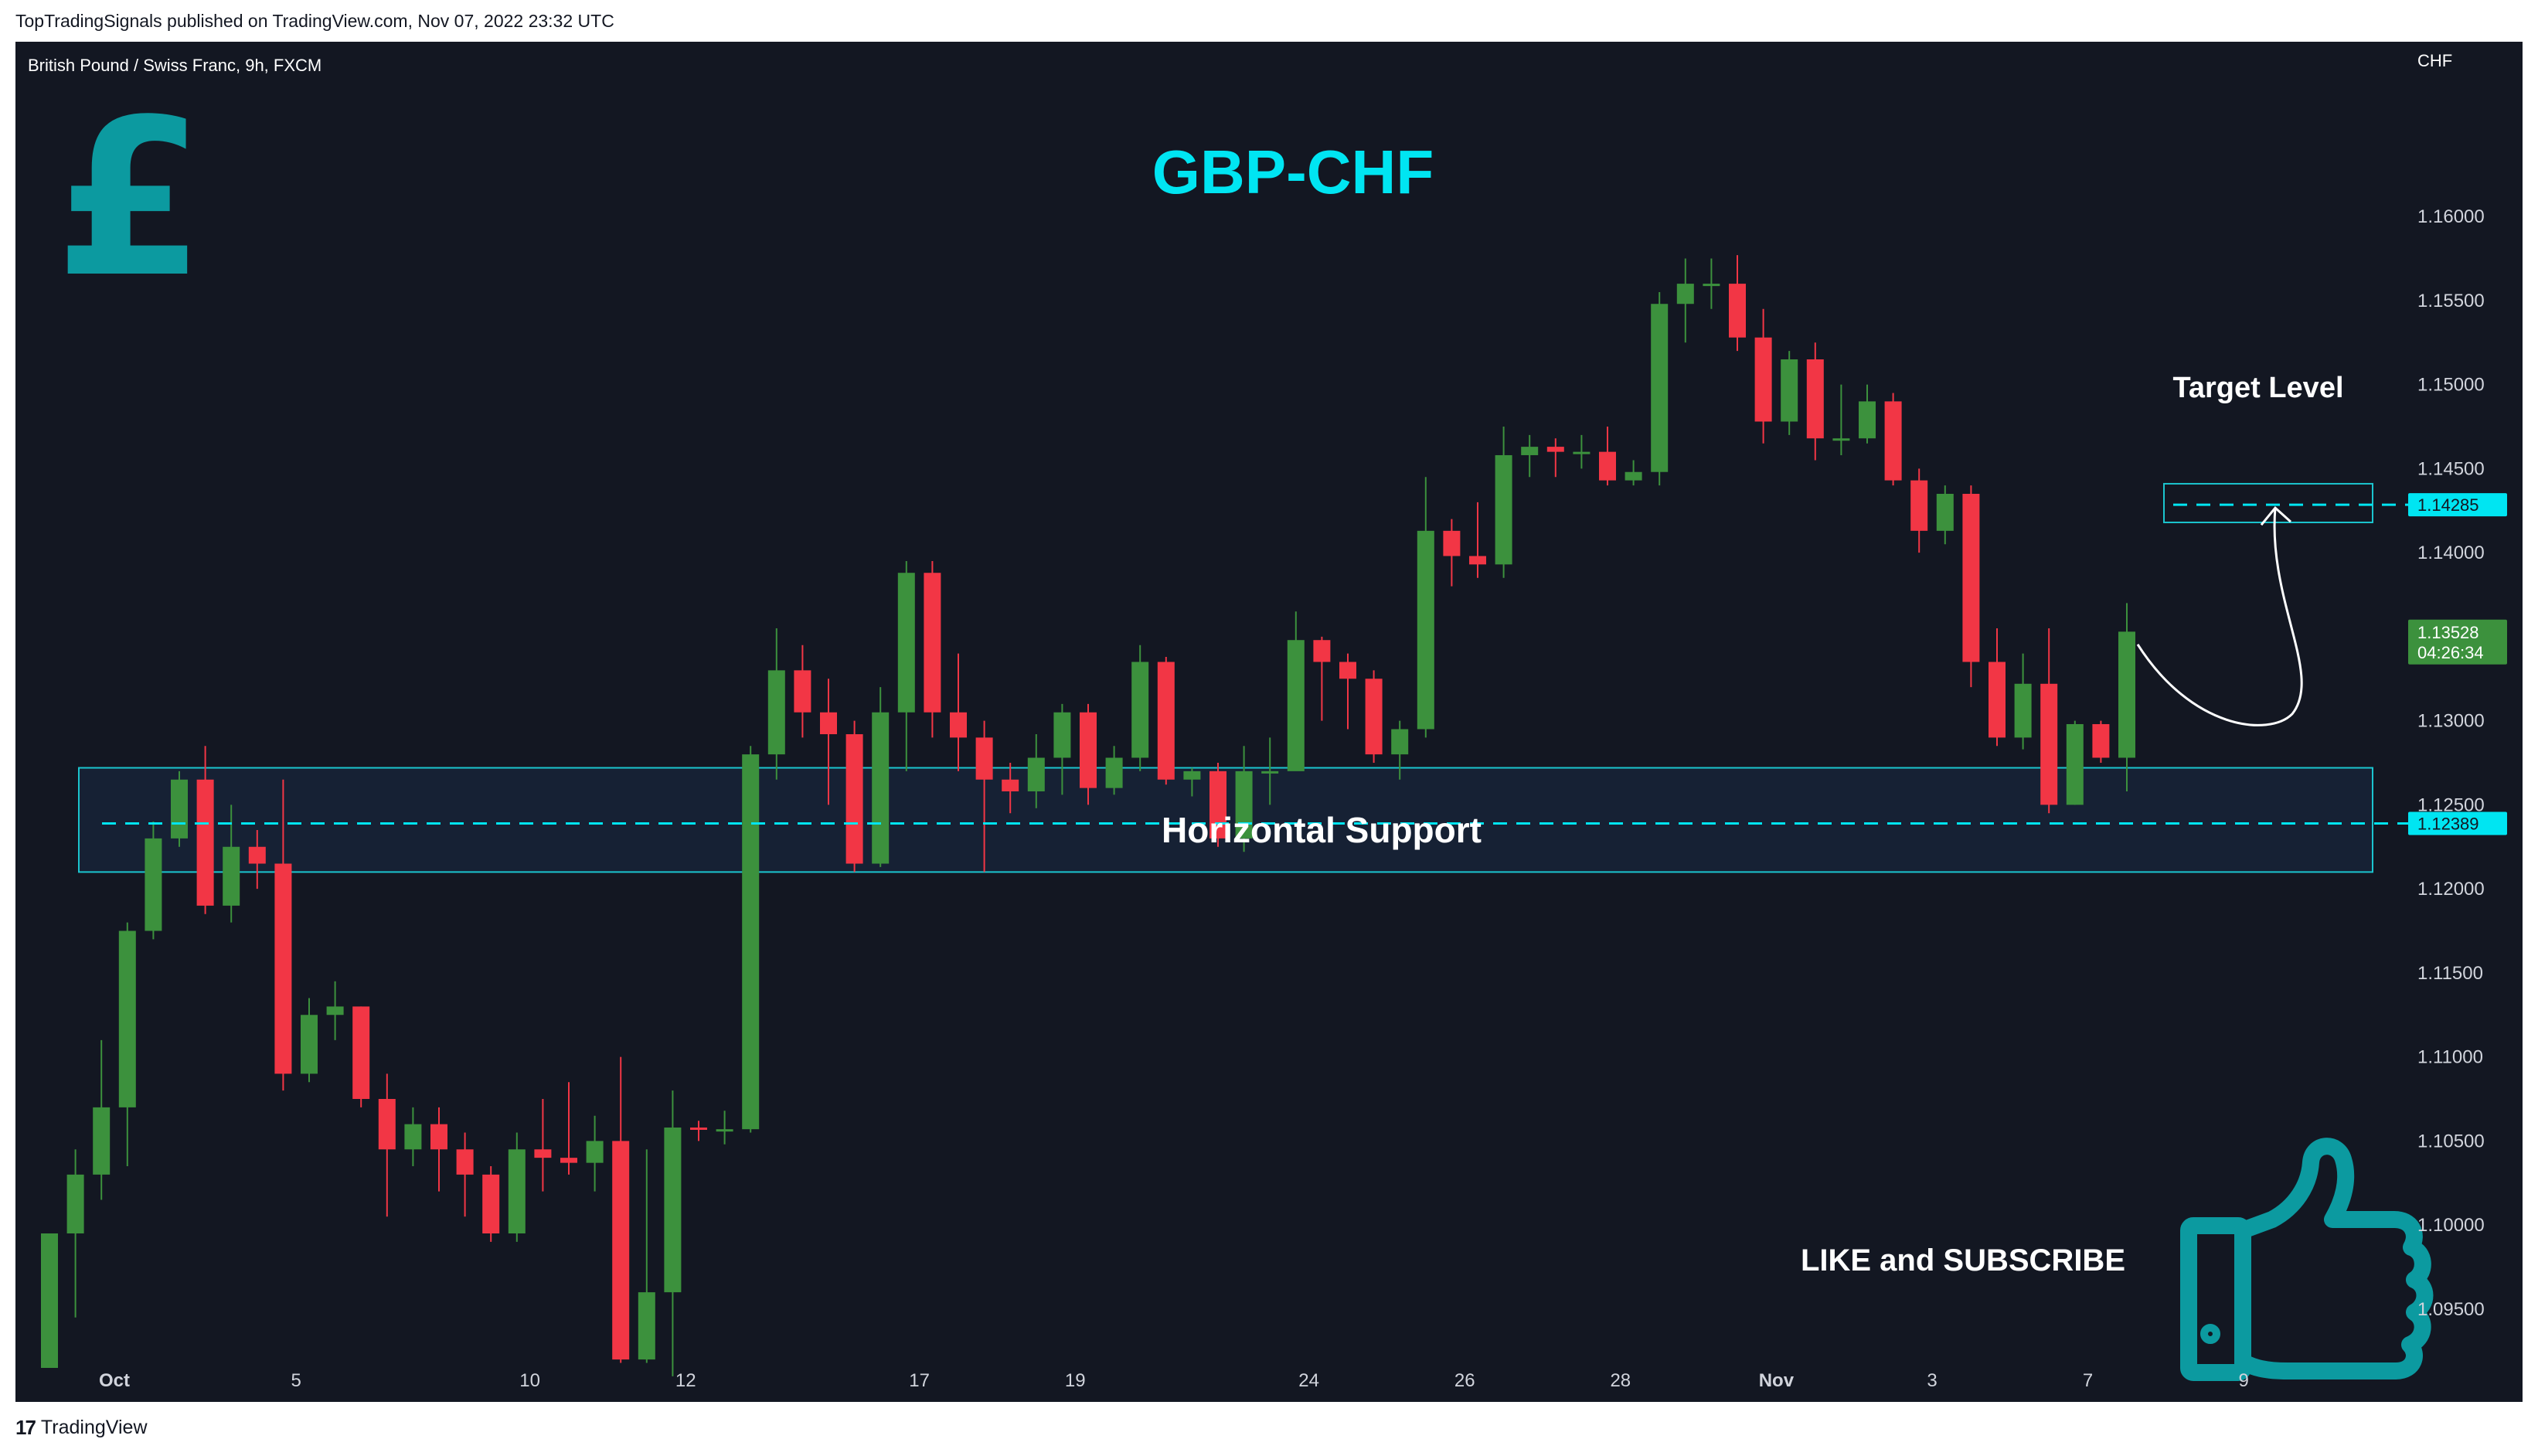  I want to click on price-tick-label: 1.13000, so click(2451, 722).